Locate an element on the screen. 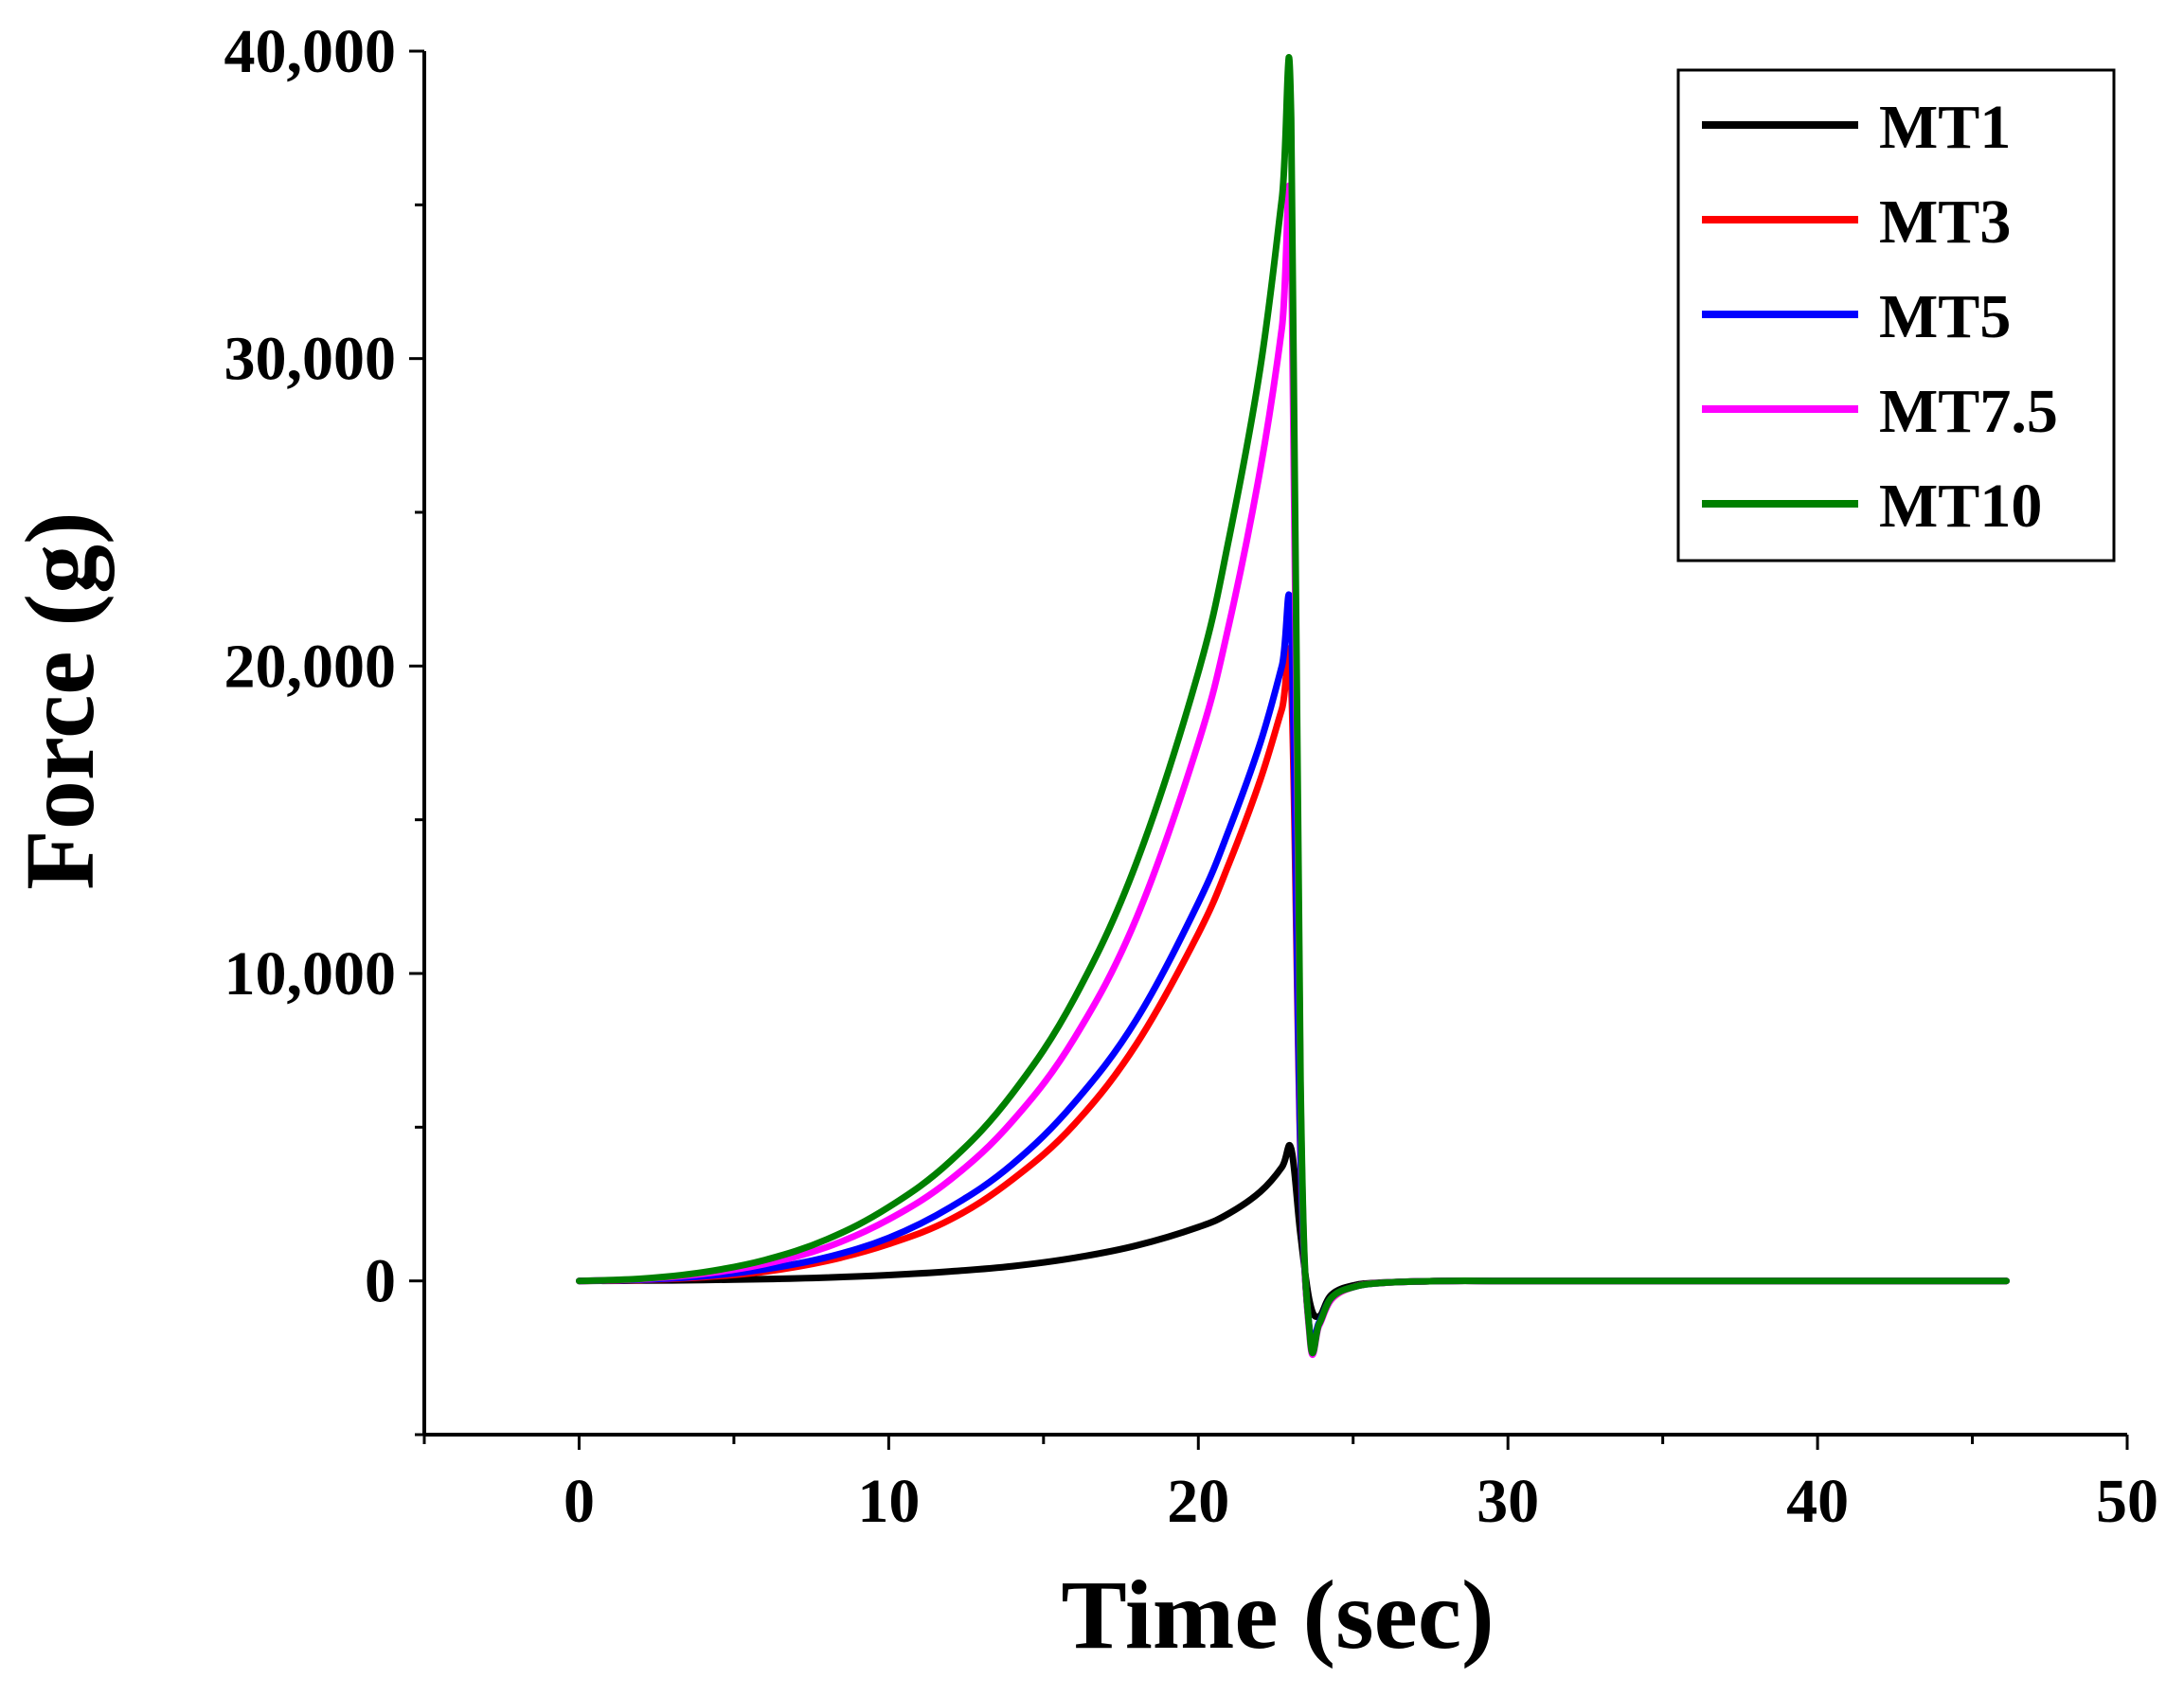  y-tick-label: 0 is located at coordinates (380, 1281).